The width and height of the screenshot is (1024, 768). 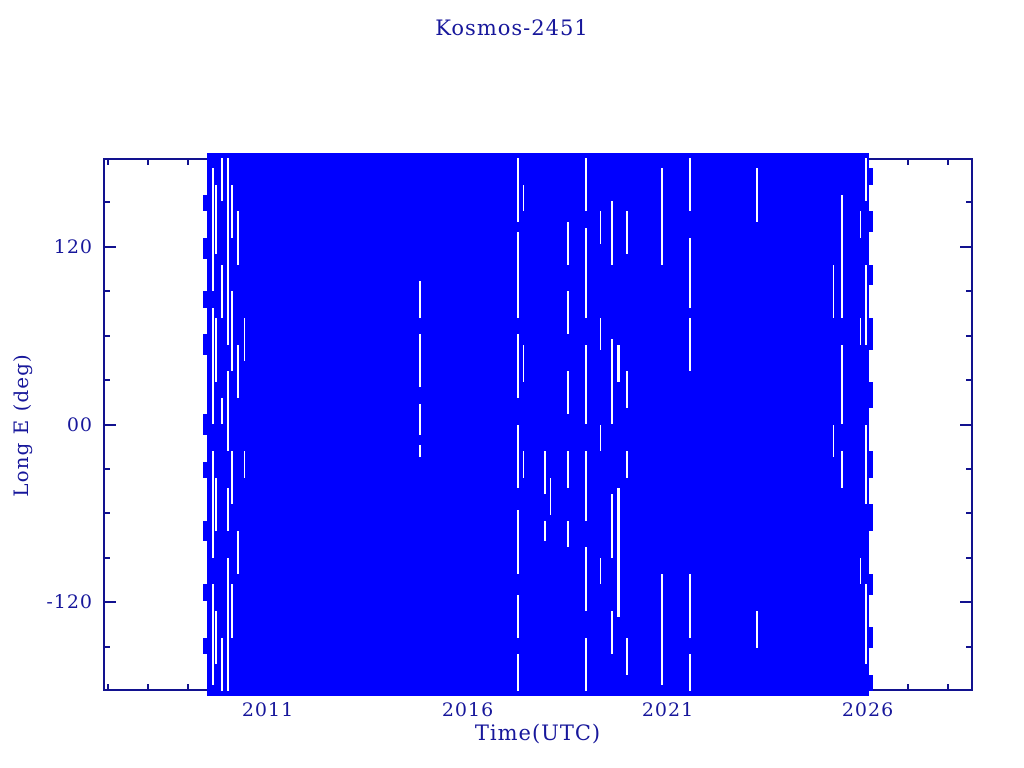 What do you see at coordinates (73, 246) in the screenshot?
I see `y-tick-label: 120` at bounding box center [73, 246].